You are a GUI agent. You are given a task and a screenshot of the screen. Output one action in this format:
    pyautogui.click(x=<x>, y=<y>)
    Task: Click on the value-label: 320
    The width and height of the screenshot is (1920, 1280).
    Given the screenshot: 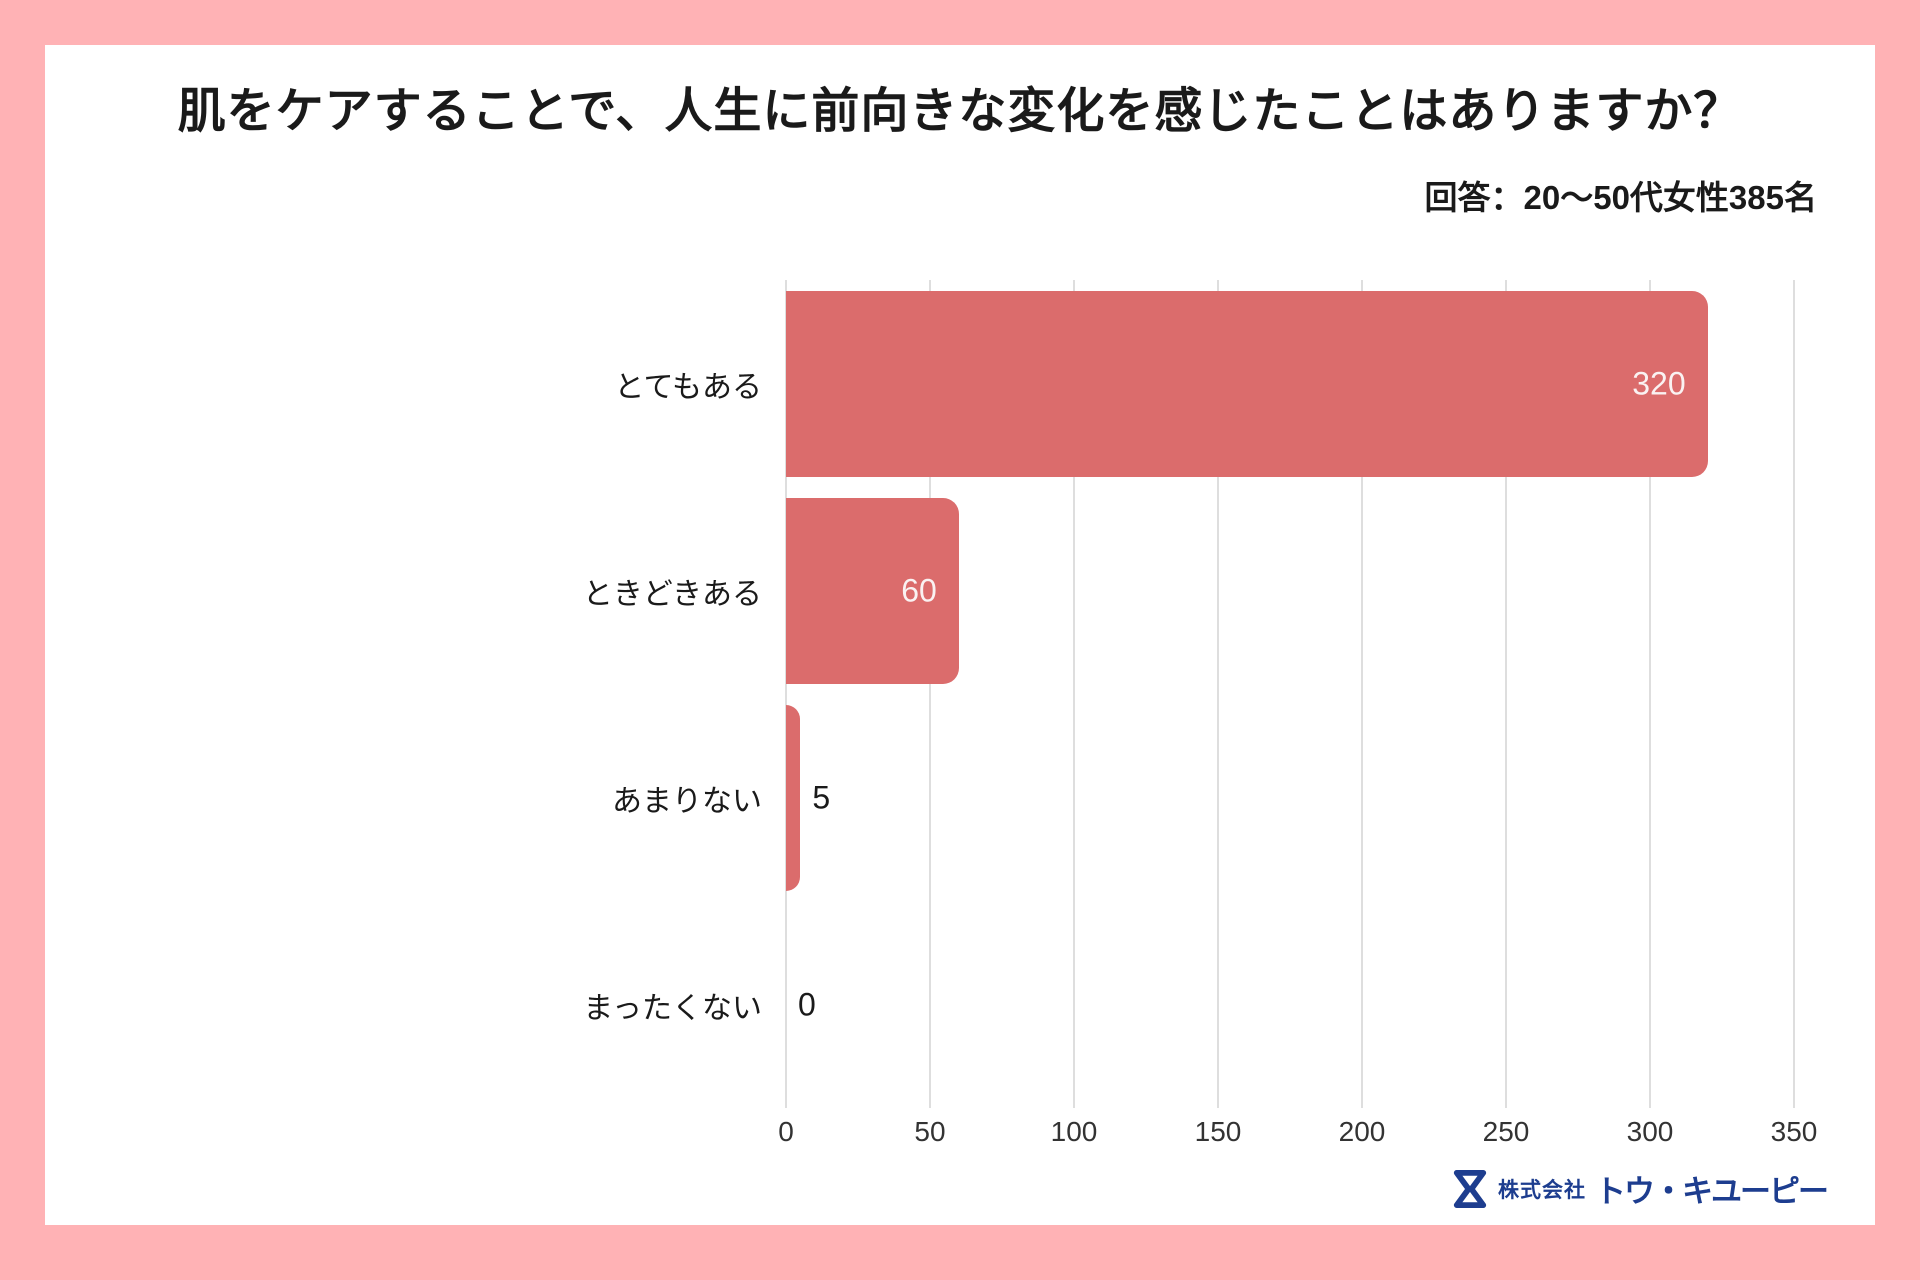 What is the action you would take?
    pyautogui.click(x=1659, y=383)
    